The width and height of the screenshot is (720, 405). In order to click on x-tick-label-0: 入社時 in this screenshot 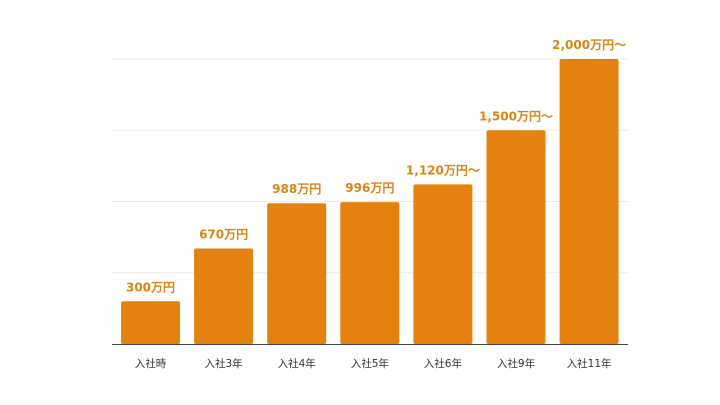, I will do `click(151, 363)`.